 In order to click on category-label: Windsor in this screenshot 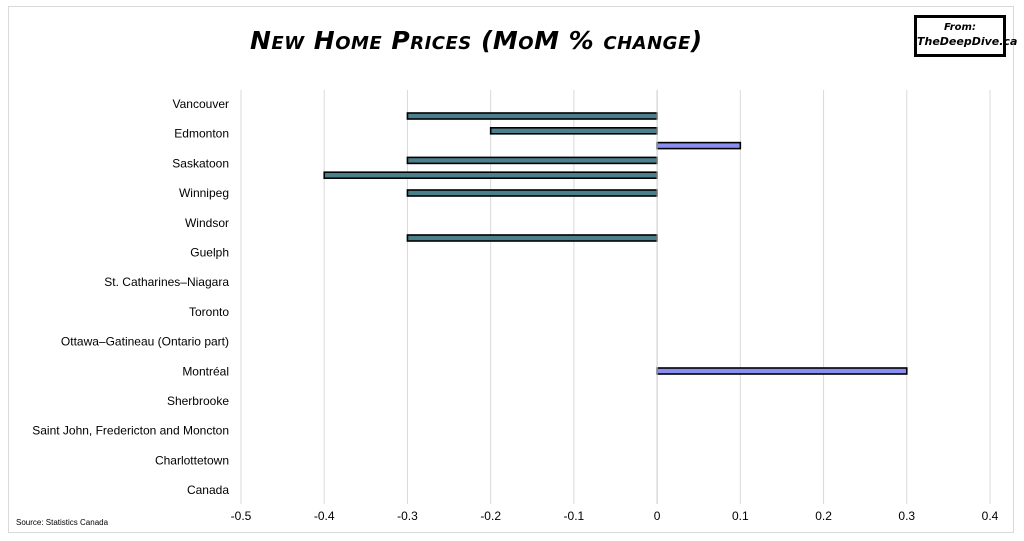, I will do `click(207, 223)`.